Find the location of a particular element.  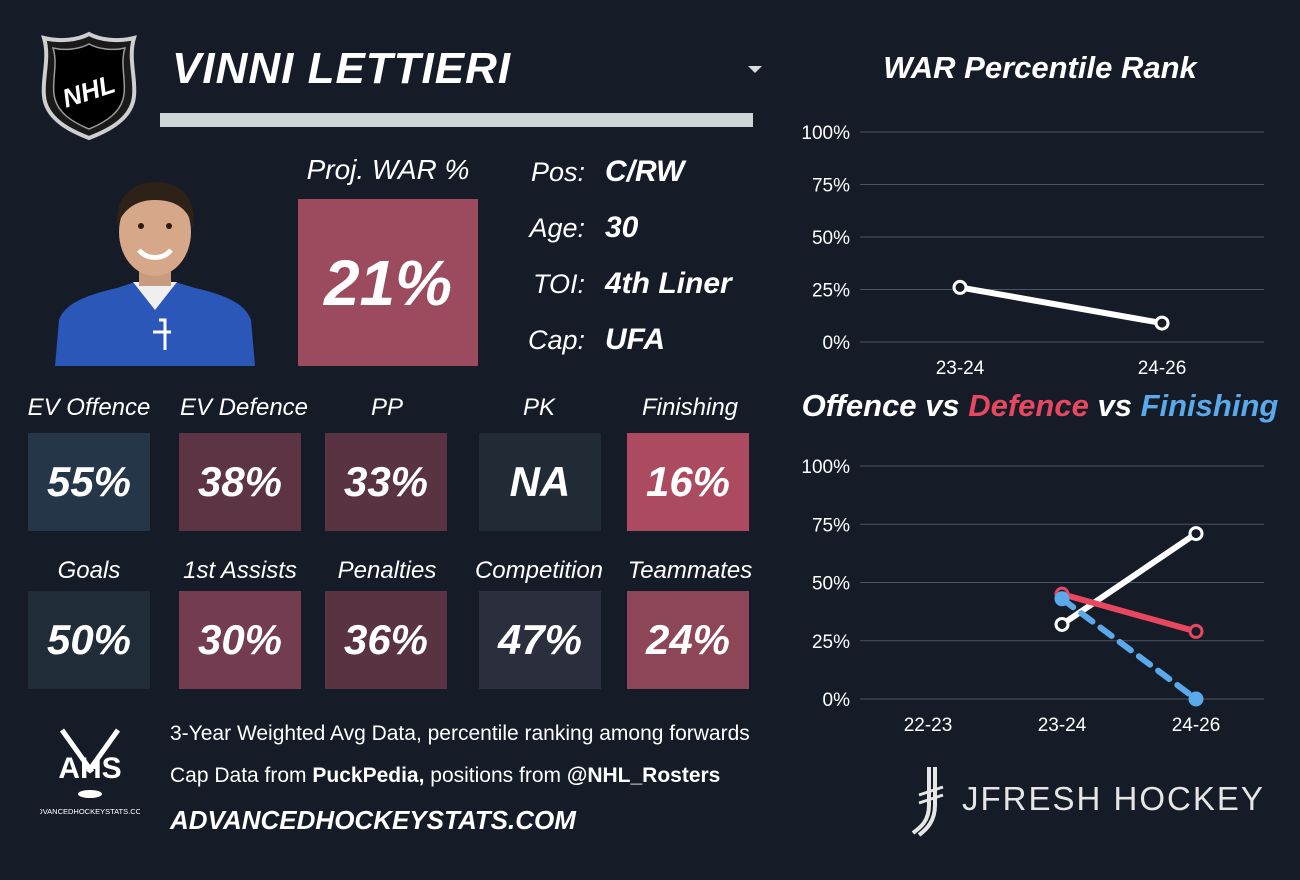

chart2-title-part: Defence is located at coordinates (1028, 405).